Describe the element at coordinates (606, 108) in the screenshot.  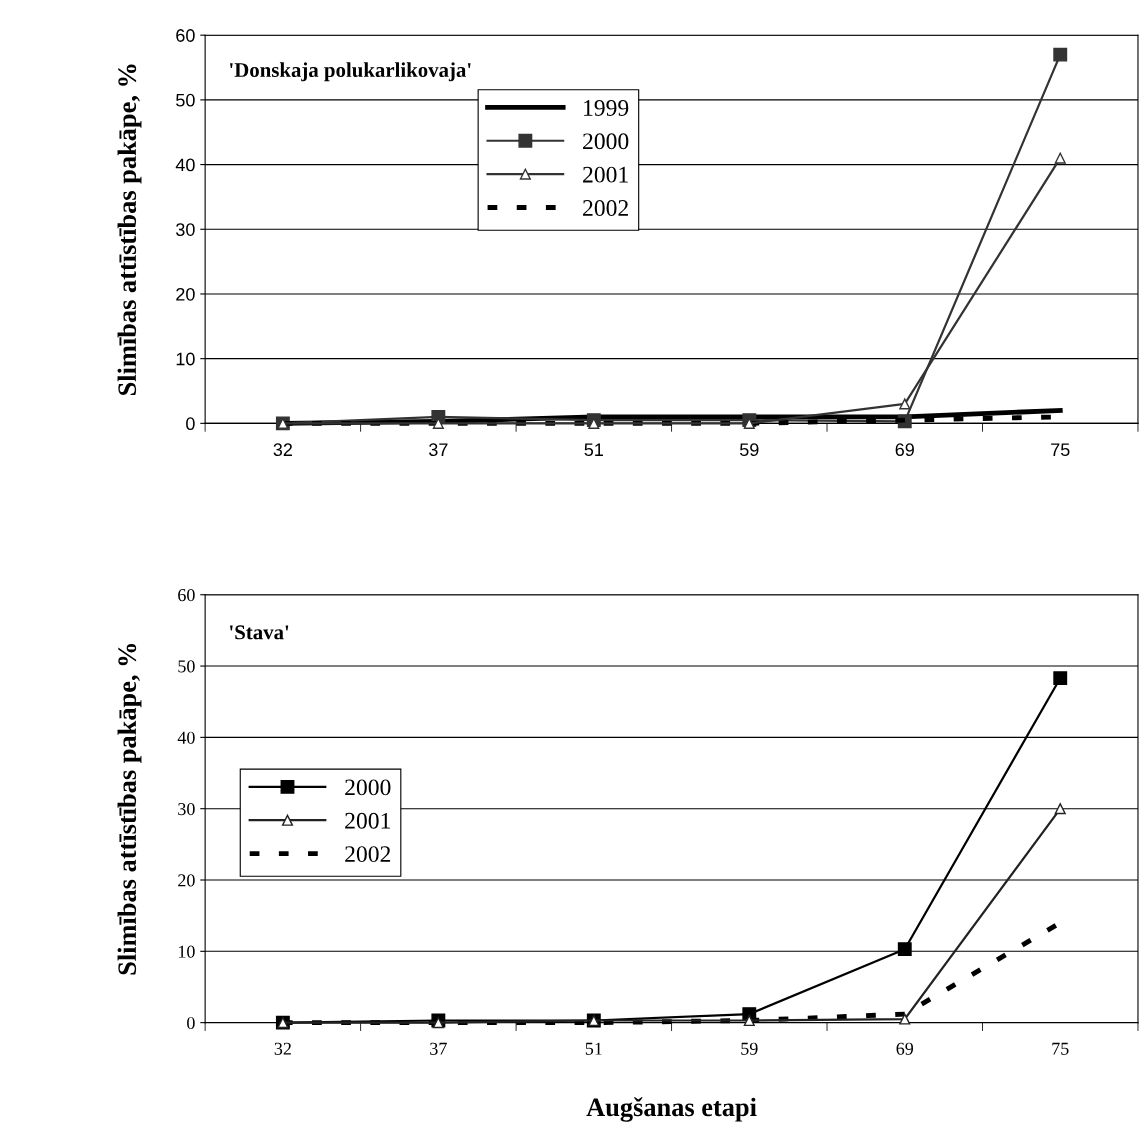
I see `legend-label: 1999` at that location.